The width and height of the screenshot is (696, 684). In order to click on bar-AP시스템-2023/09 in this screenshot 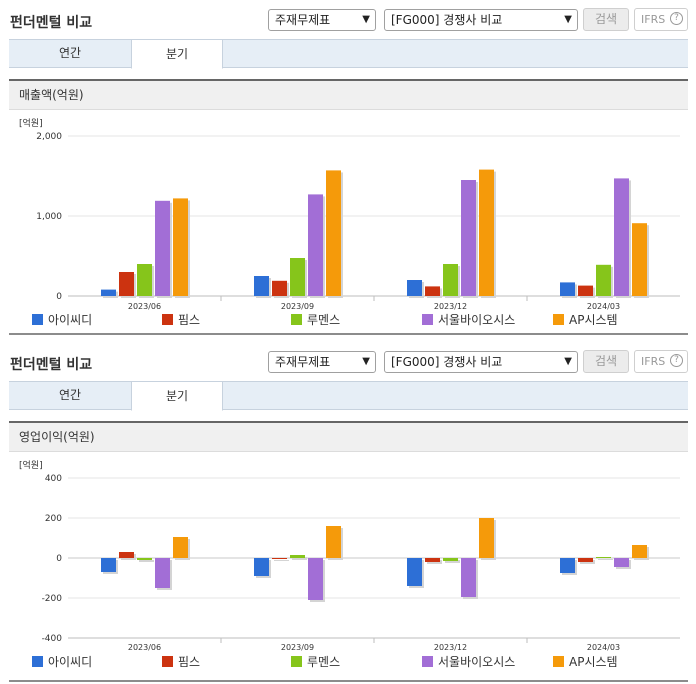, I will do `click(333, 233)`.